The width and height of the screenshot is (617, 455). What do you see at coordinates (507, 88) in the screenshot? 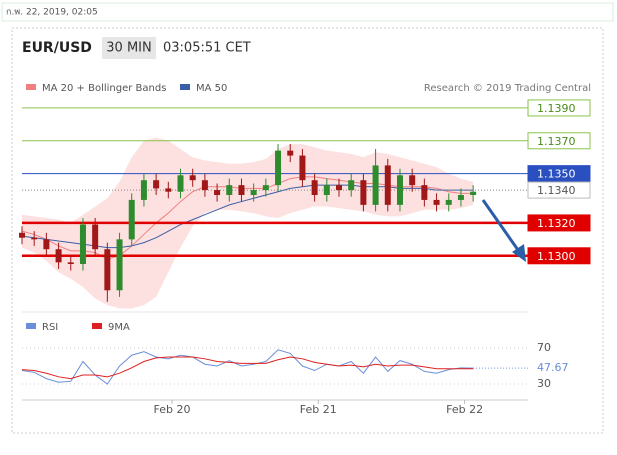
I see `credit: Research © 2019 Trading Central` at bounding box center [507, 88].